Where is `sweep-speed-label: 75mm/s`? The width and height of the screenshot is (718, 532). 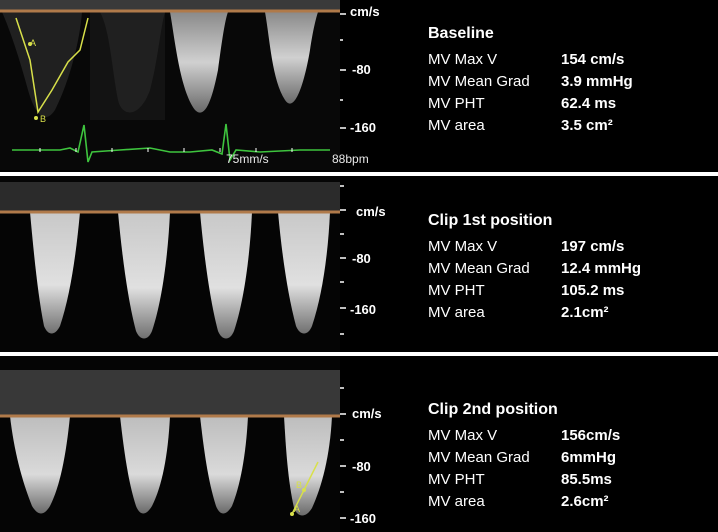
sweep-speed-label: 75mm/s is located at coordinates (247, 159).